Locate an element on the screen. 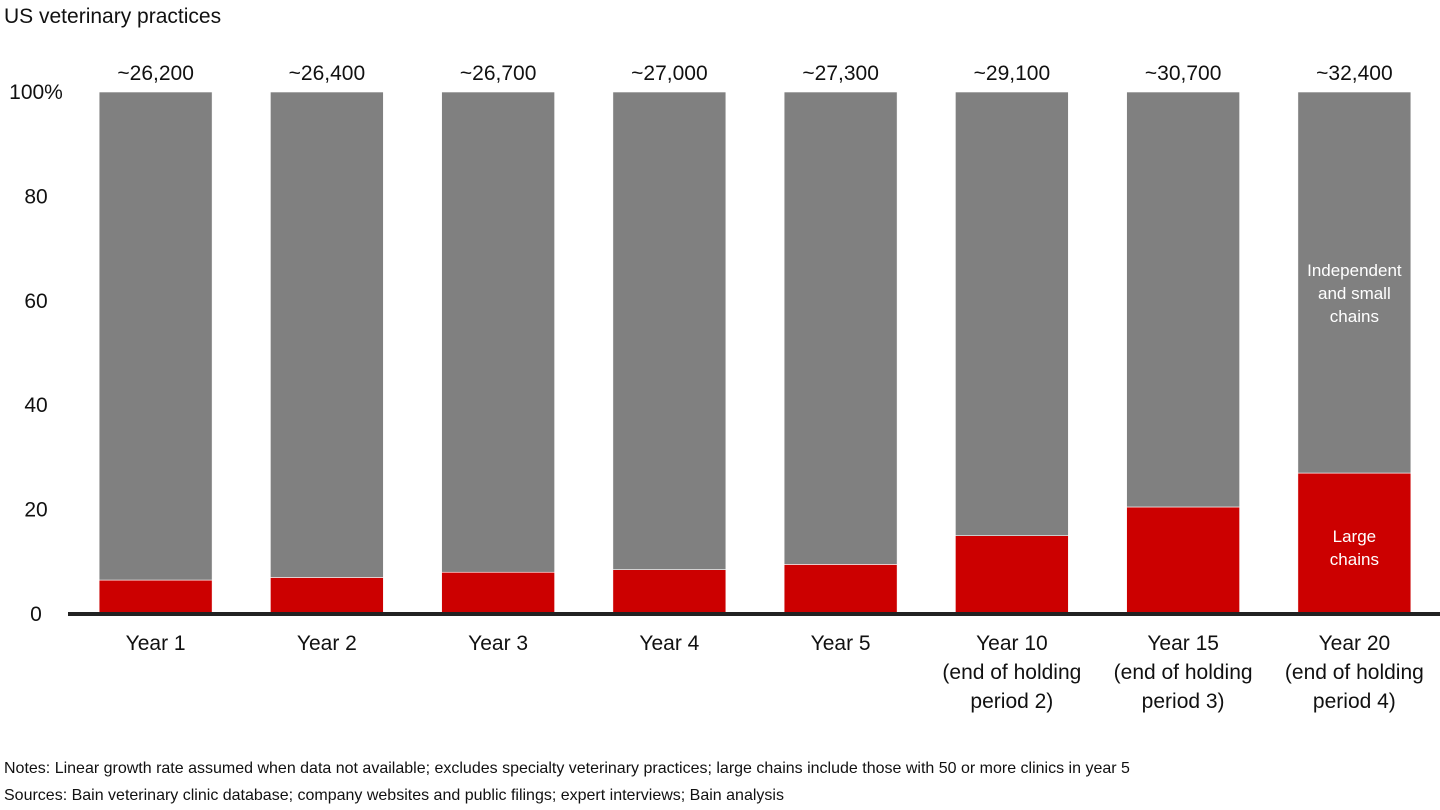 Image resolution: width=1440 pixels, height=810 pixels. total-label: ~27,000 is located at coordinates (669, 73).